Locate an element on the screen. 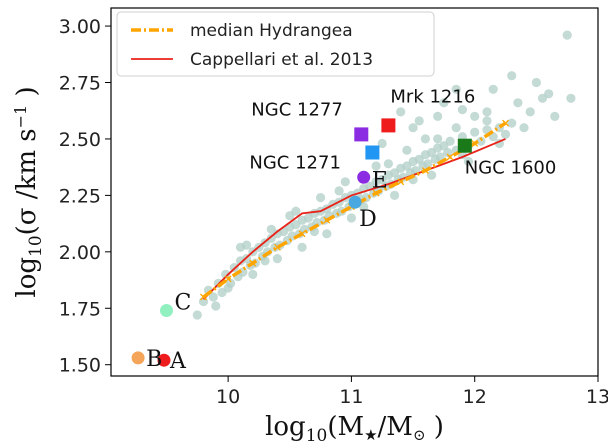 Image resolution: width=608 pixels, height=445 pixels. galaxy-point-d is located at coordinates (355, 202).